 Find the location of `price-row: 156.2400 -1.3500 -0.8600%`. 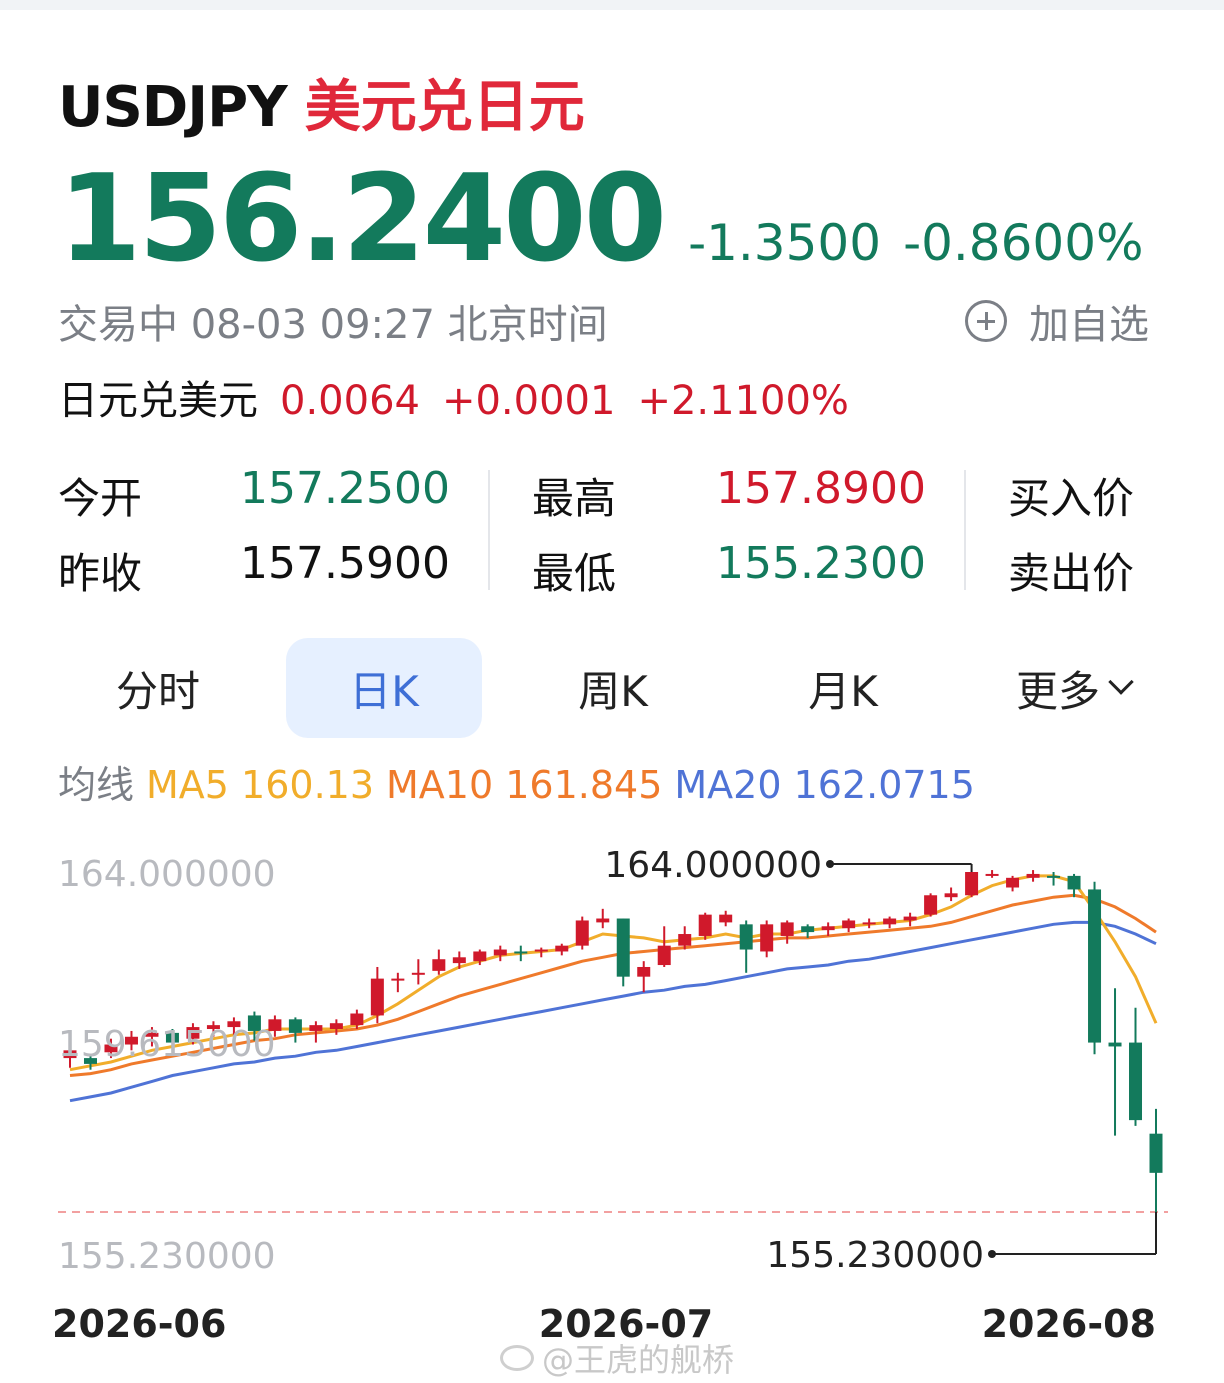

price-row: 156.2400 -1.3500 -0.8600% is located at coordinates (601, 219).